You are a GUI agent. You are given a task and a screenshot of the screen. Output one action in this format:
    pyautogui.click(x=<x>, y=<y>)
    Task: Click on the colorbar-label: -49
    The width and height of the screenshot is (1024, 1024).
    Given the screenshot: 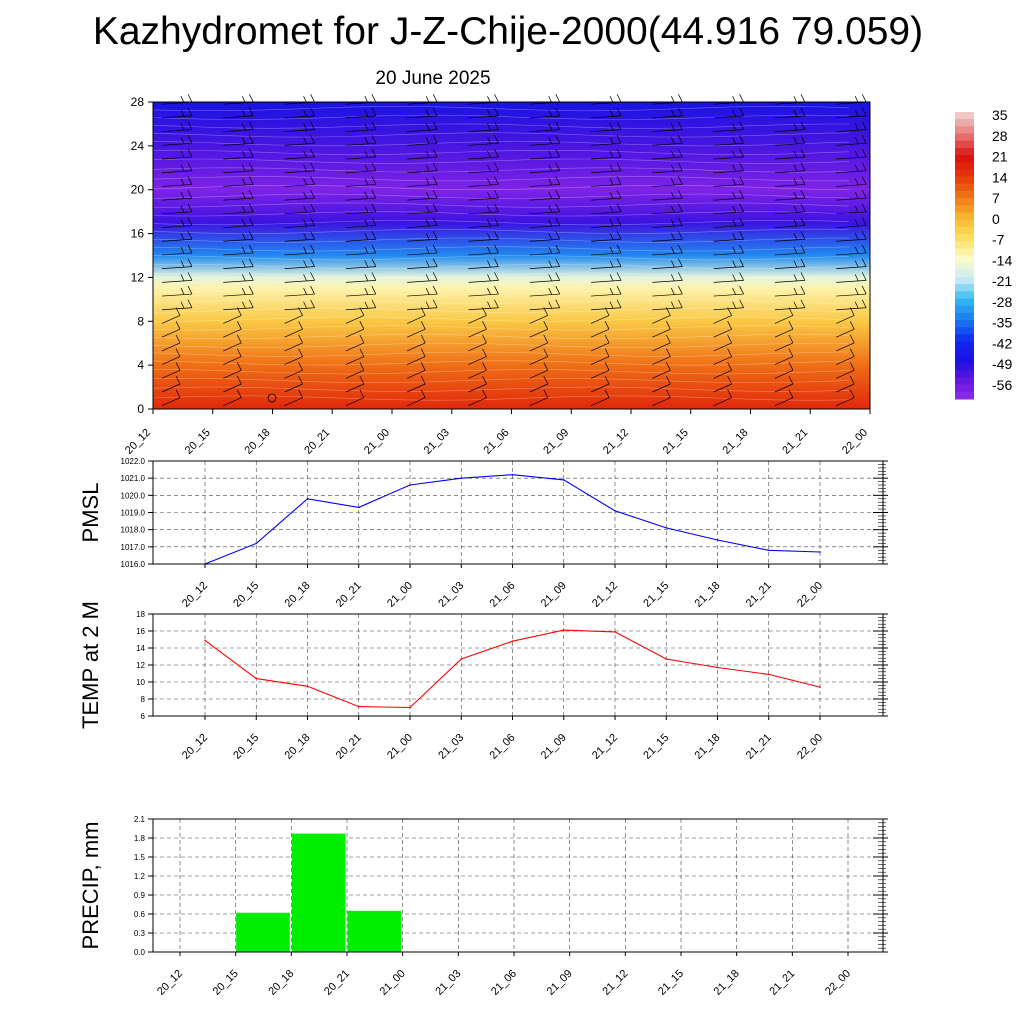 What is the action you would take?
    pyautogui.click(x=1002, y=364)
    